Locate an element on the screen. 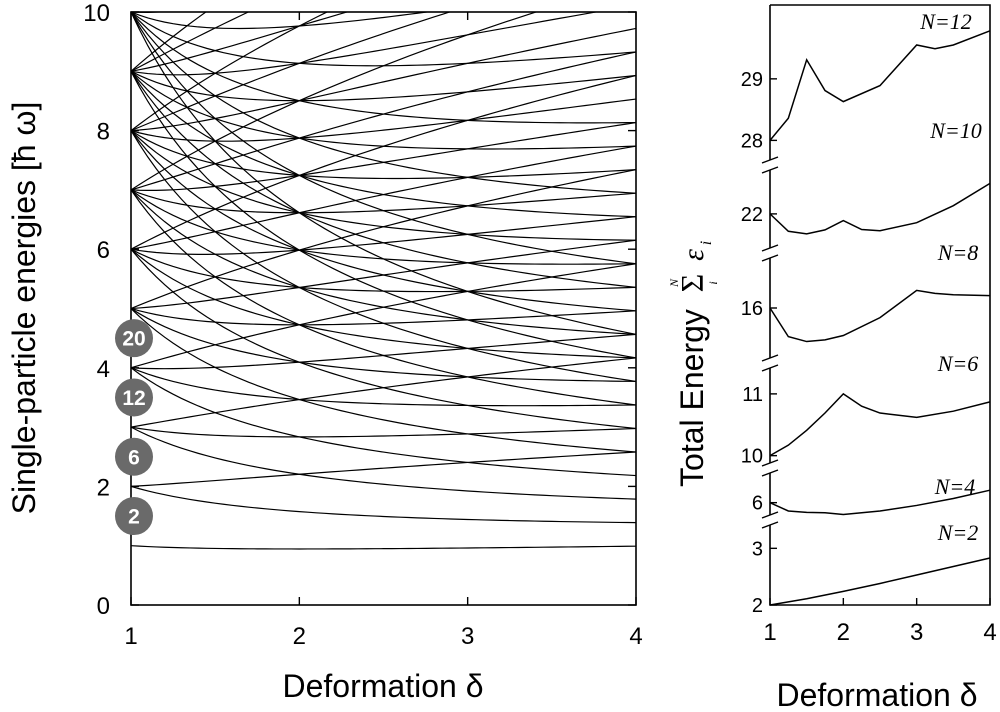 Image resolution: width=1000 pixels, height=712 pixels. magic-number-badge: 2 is located at coordinates (134, 516).